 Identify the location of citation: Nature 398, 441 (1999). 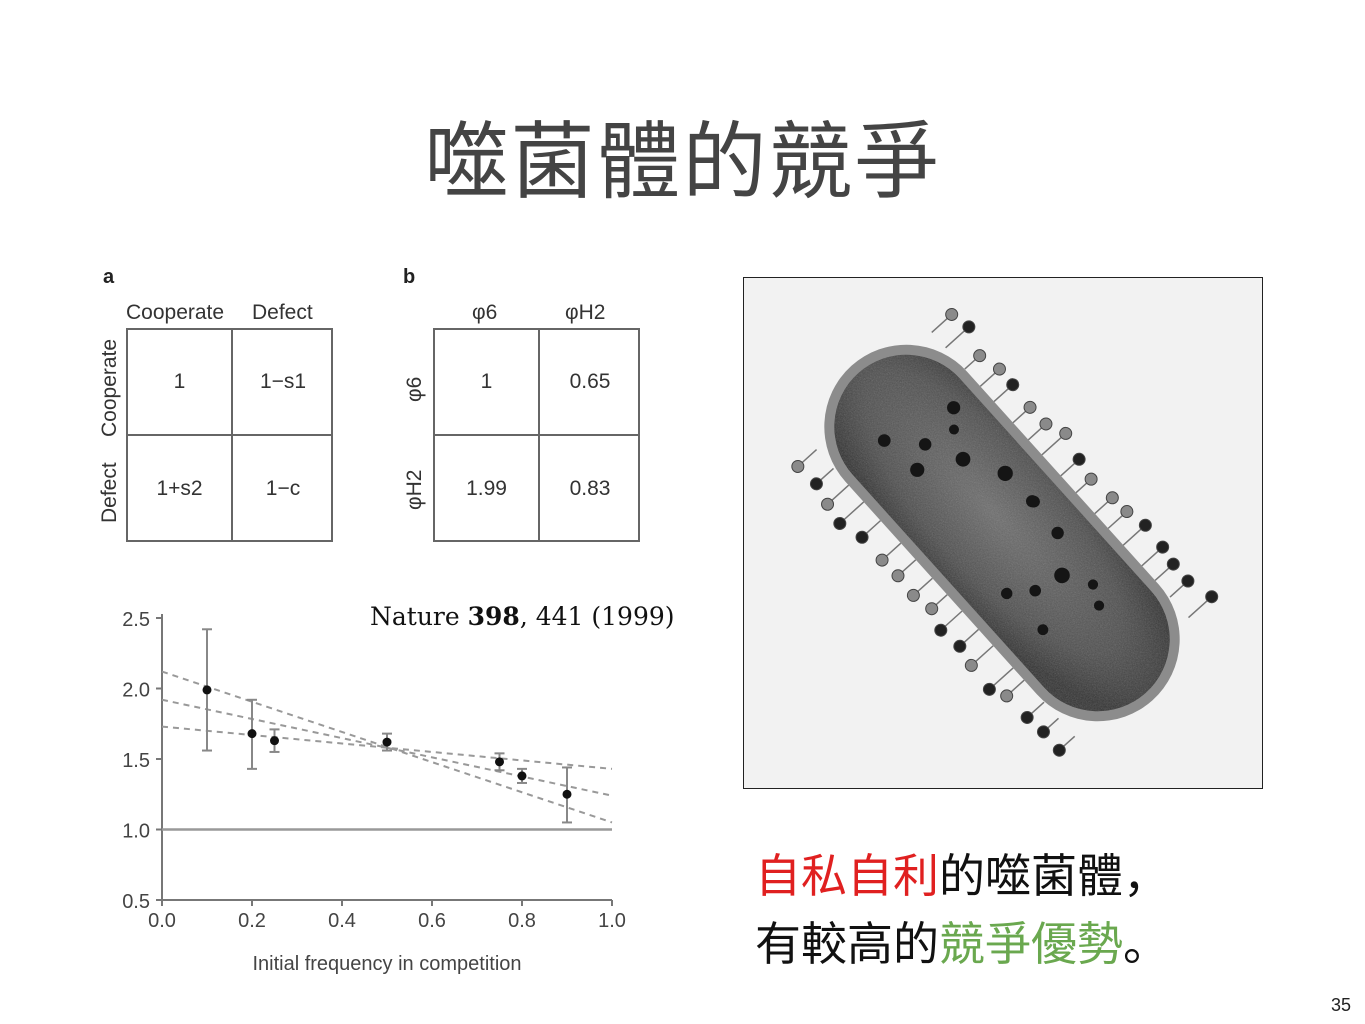
(522, 616).